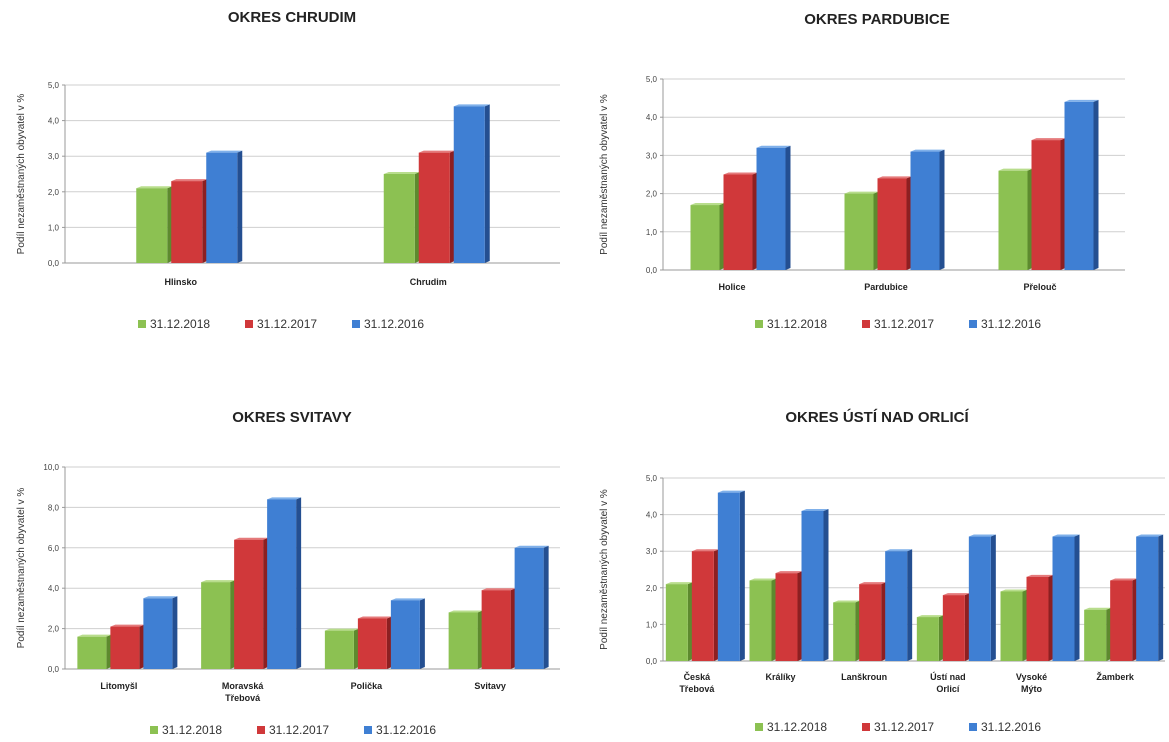 The height and width of the screenshot is (742, 1169). I want to click on category-label: Chrudim, so click(428, 282).